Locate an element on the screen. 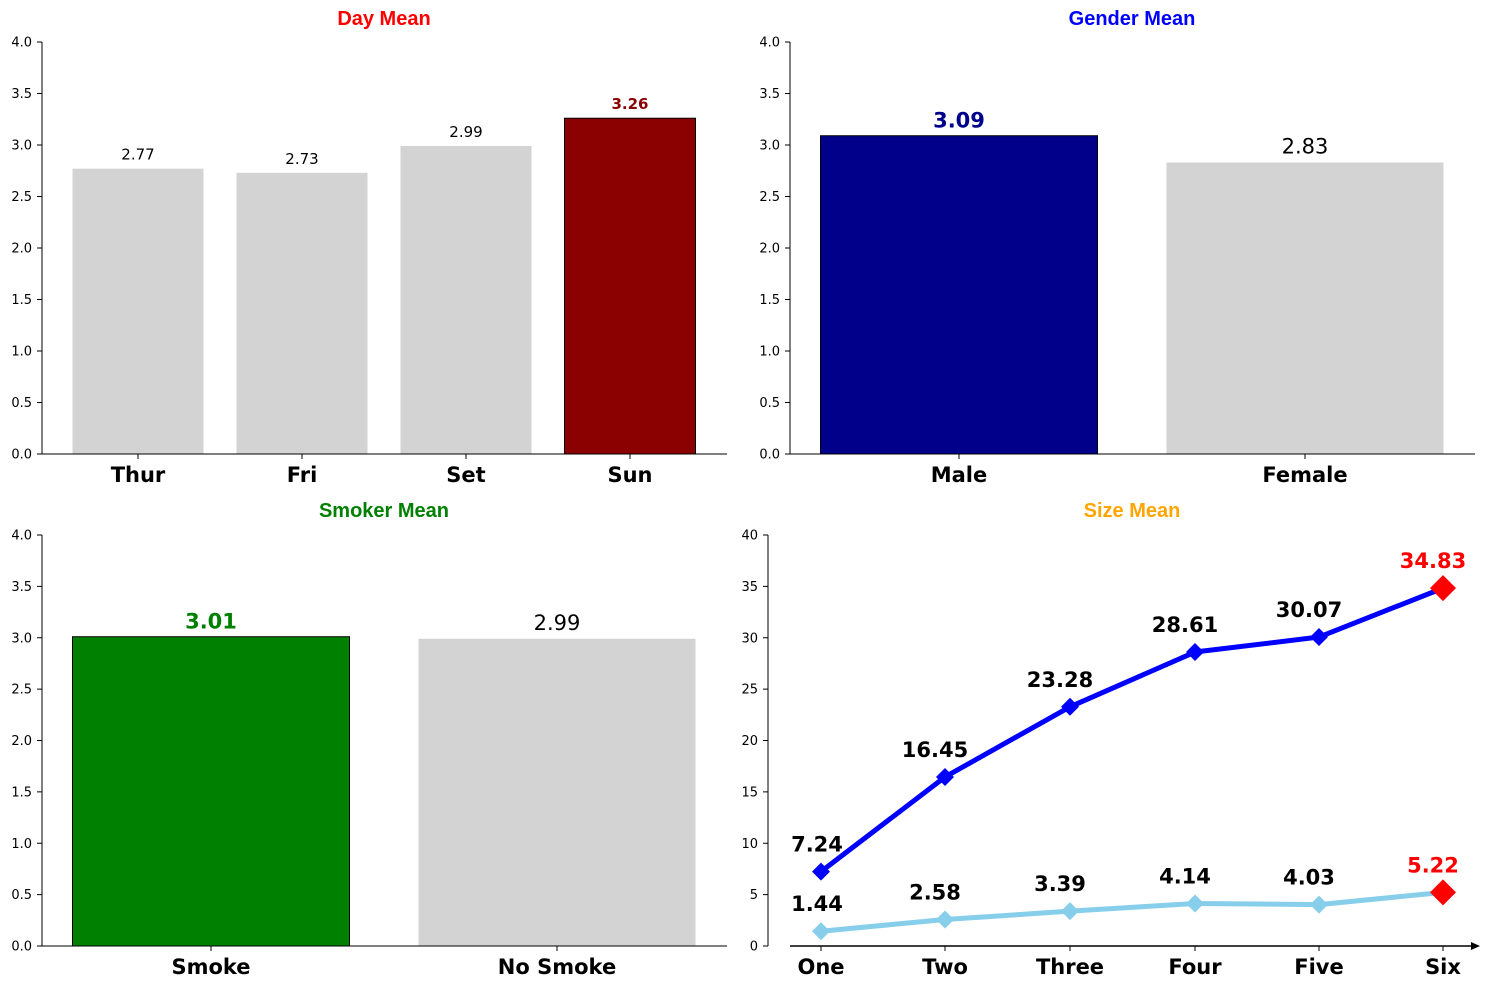 The width and height of the screenshot is (1488, 989). bar-no-smoke is located at coordinates (557, 792).